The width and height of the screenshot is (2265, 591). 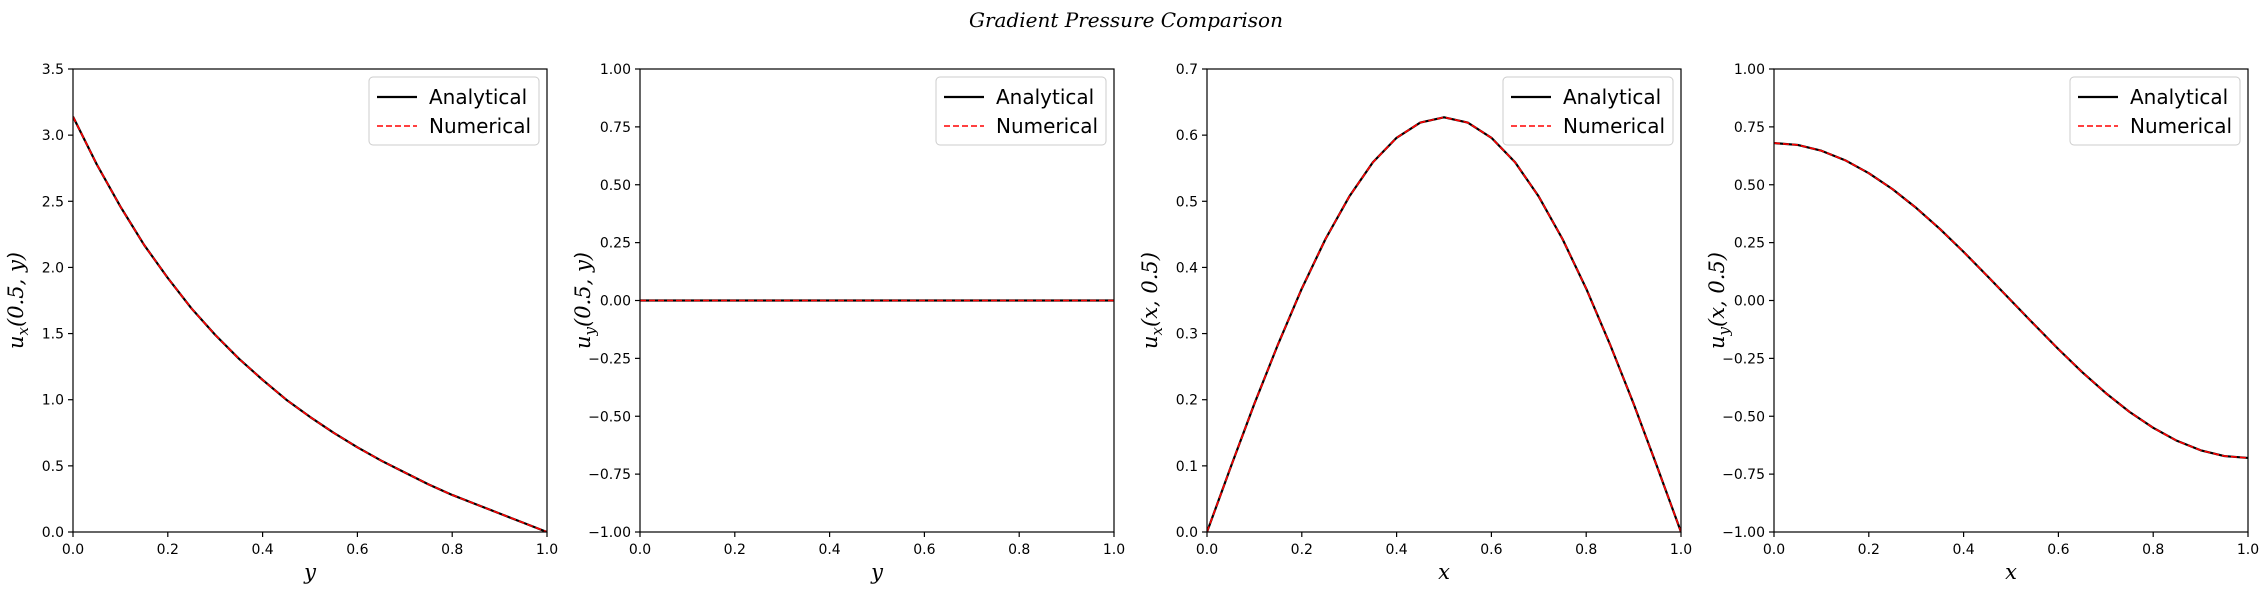 What do you see at coordinates (585, 300) in the screenshot?
I see `y-axis-label: uy(0.5, y)` at bounding box center [585, 300].